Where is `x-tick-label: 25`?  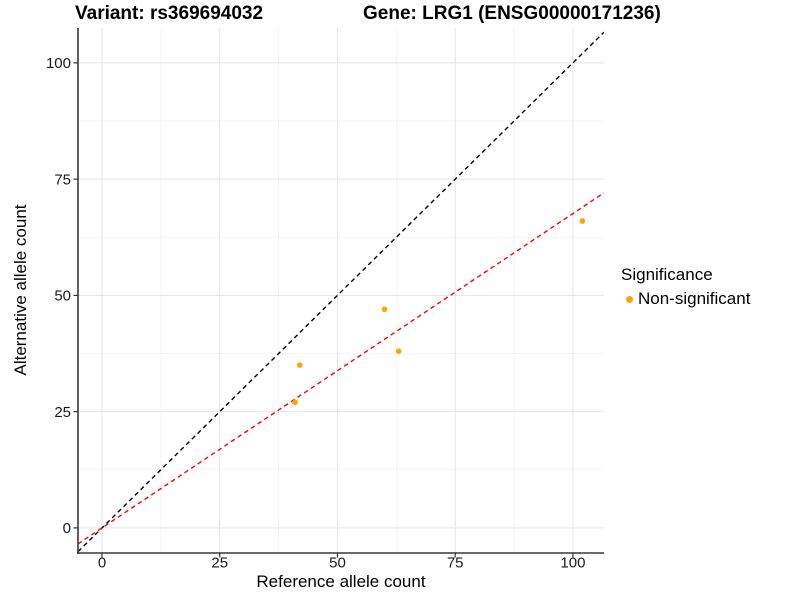
x-tick-label: 25 is located at coordinates (219, 563).